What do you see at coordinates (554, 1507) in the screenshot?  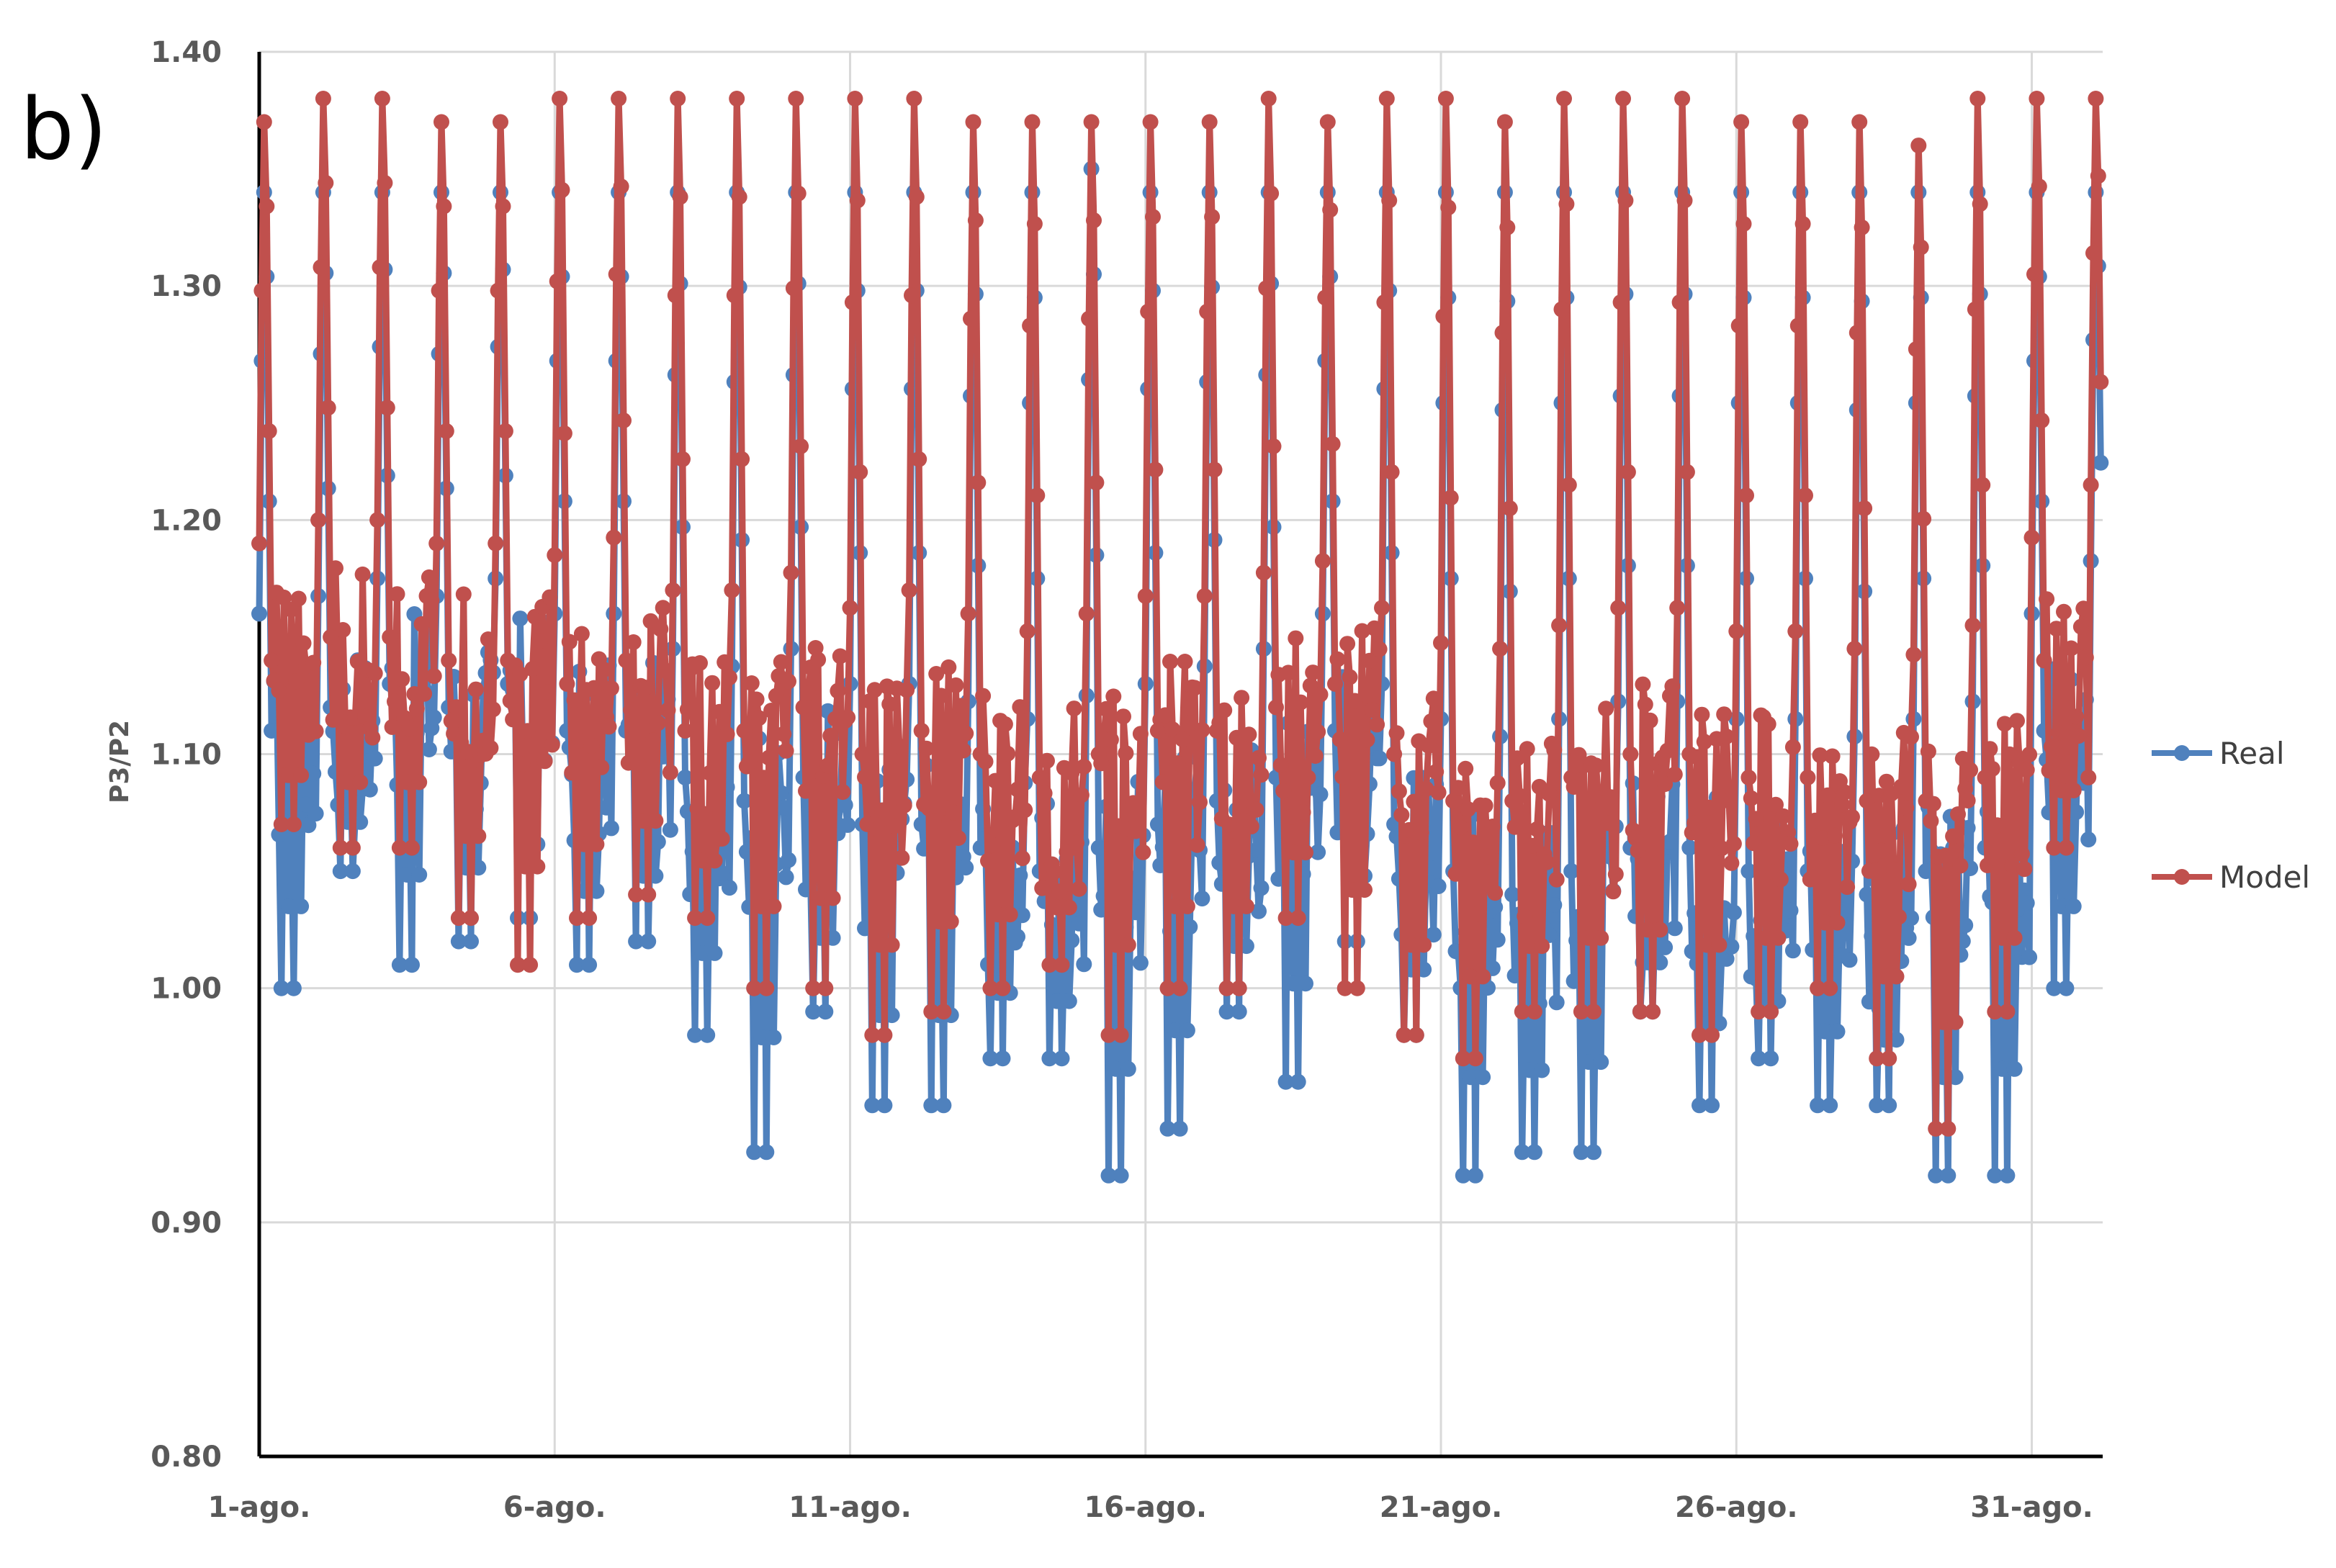 I see `x-tick-label: 6-ago.` at bounding box center [554, 1507].